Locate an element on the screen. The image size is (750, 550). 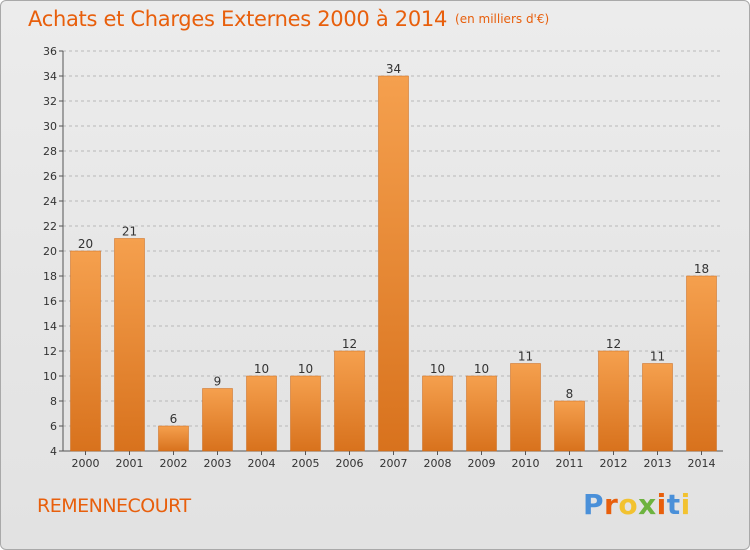
x-tick-label: 2000 is located at coordinates (86, 463).